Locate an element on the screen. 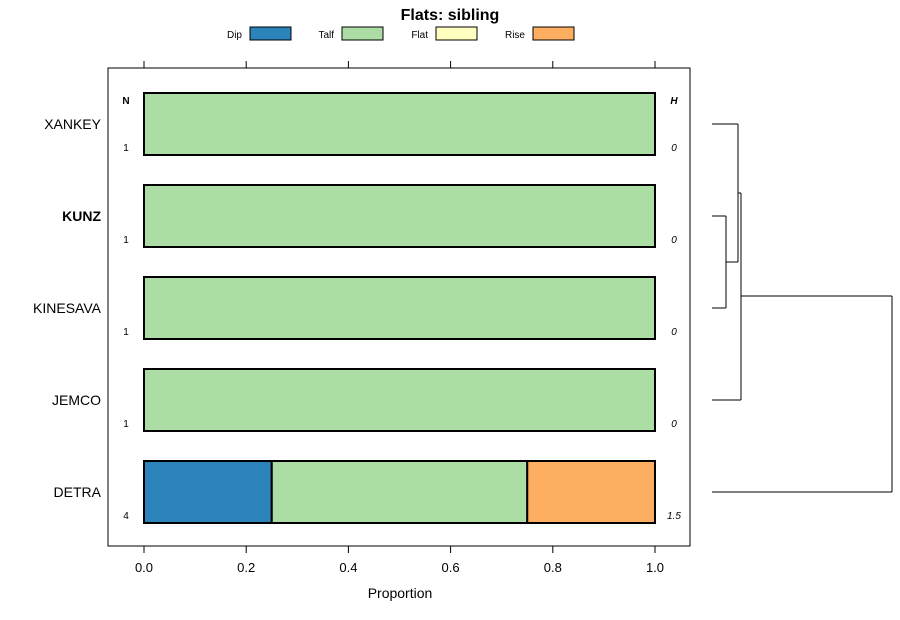 The image size is (900, 620). legend: Dip Talf Flat Rise is located at coordinates (401, 33).